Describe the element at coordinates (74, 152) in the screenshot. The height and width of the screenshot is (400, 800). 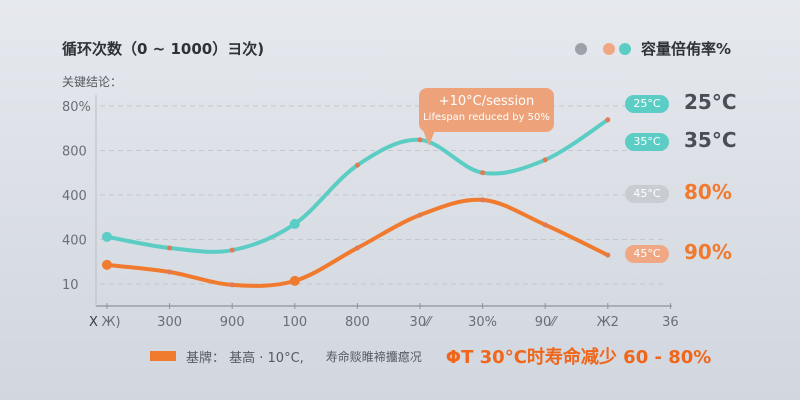
I see `y-tick-label: 800` at that location.